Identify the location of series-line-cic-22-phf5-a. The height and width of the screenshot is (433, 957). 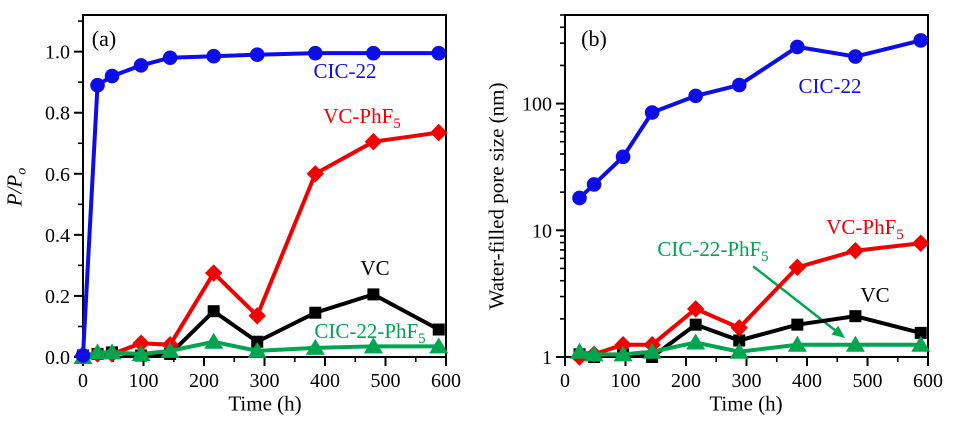
(260, 349).